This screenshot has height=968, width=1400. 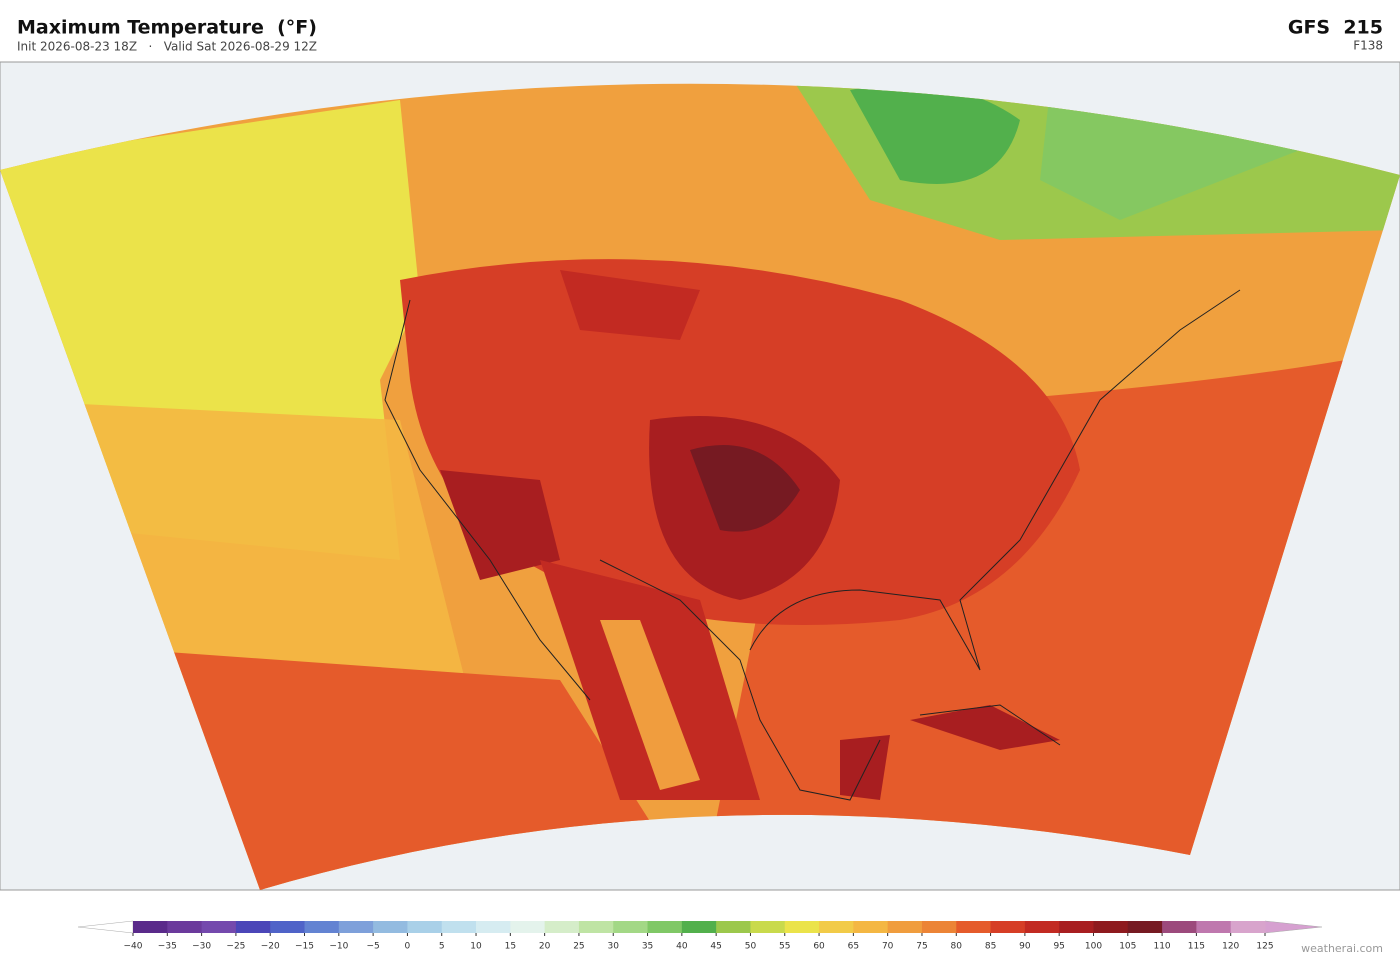 I want to click on colorbar-tick-label: 10, so click(x=476, y=947).